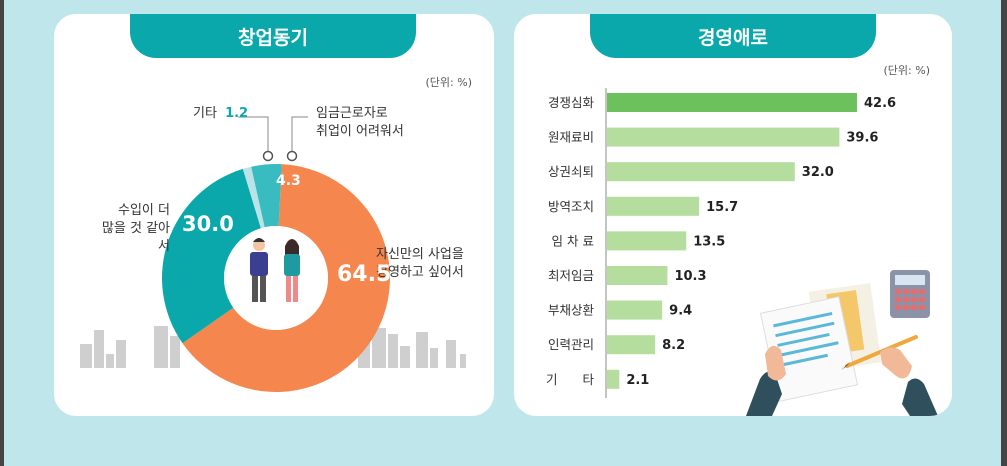 The image size is (1007, 466). Describe the element at coordinates (571, 137) in the screenshot. I see `bar-category-label: 원재료비` at that location.